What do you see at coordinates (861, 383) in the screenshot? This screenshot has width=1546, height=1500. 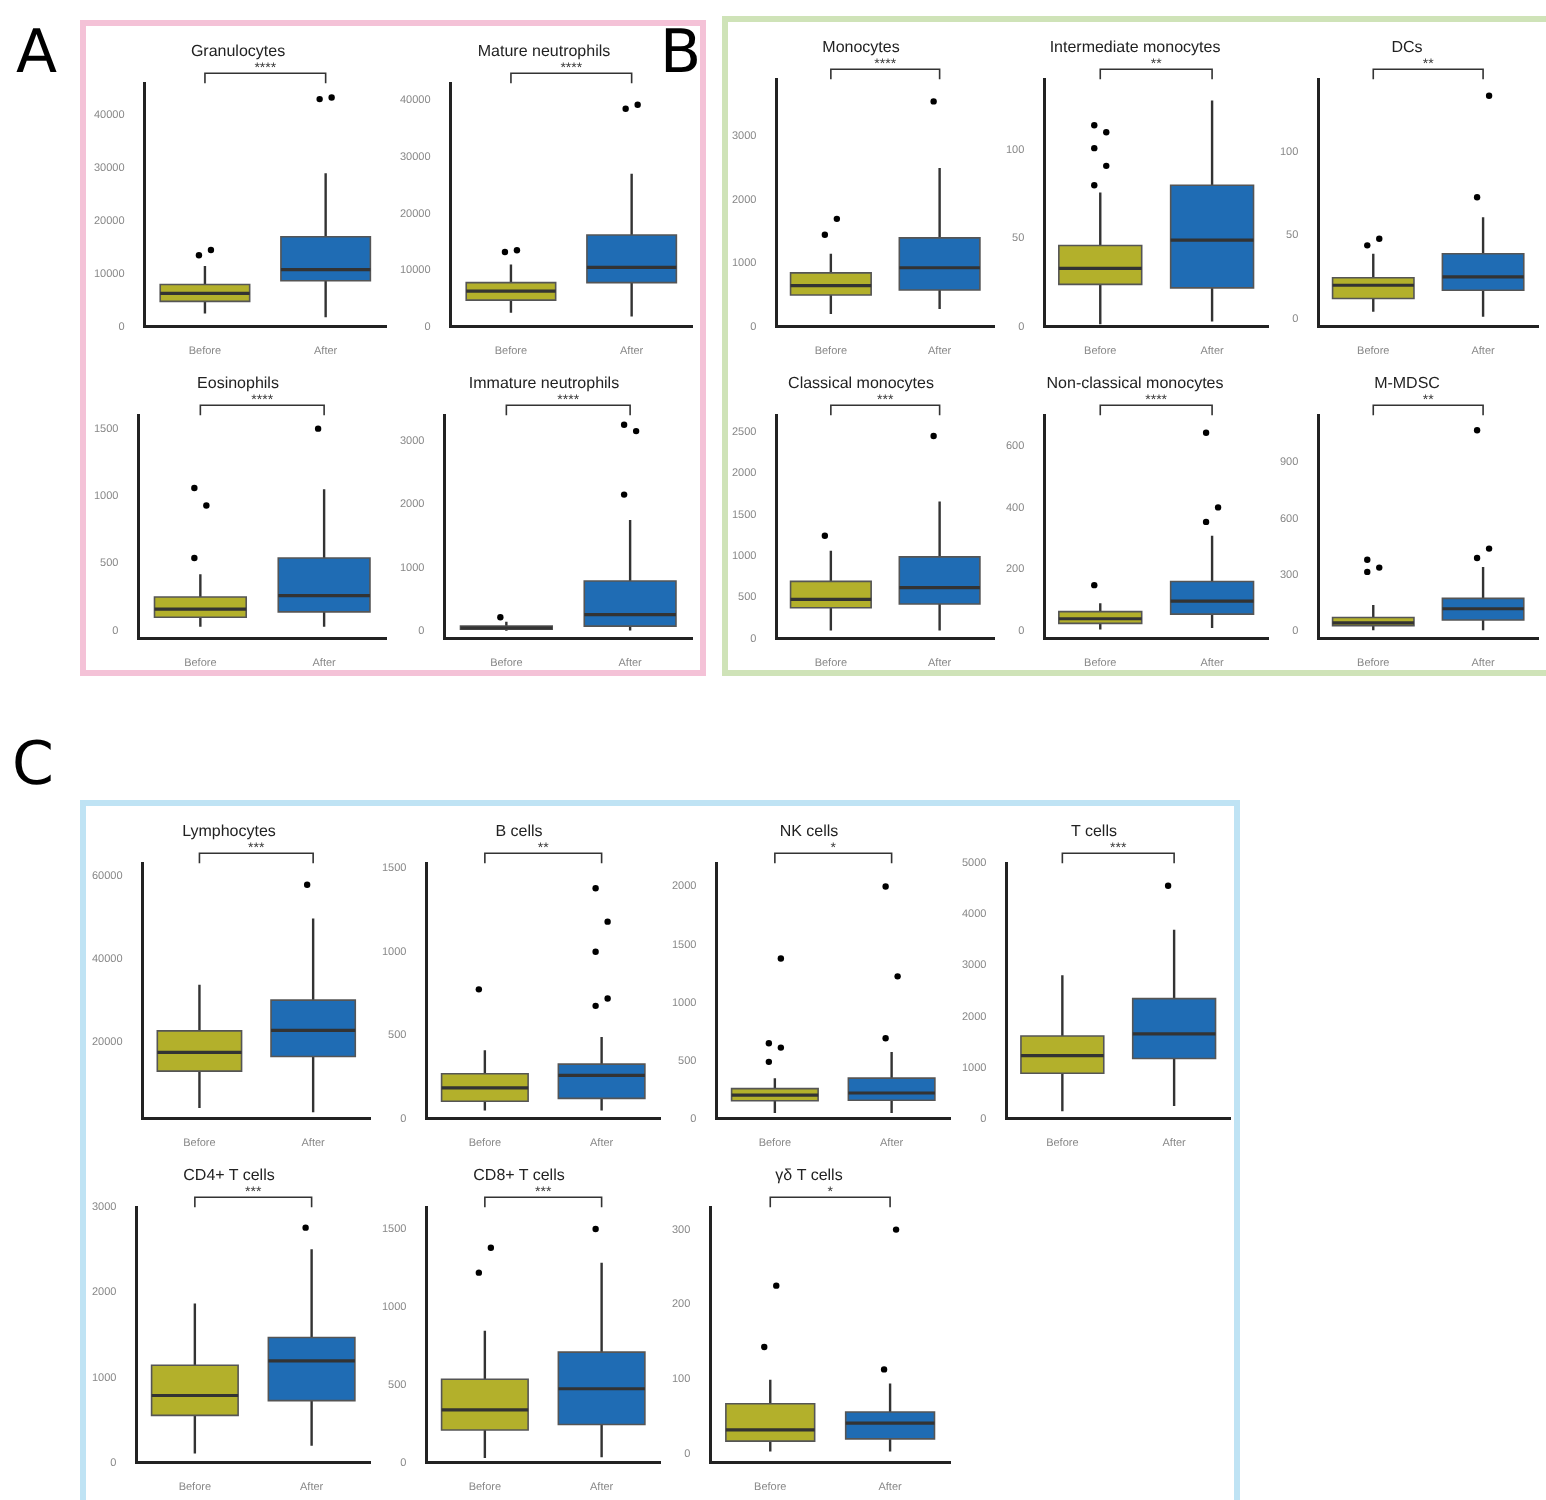 I see `chart-title: Classical monocytes` at bounding box center [861, 383].